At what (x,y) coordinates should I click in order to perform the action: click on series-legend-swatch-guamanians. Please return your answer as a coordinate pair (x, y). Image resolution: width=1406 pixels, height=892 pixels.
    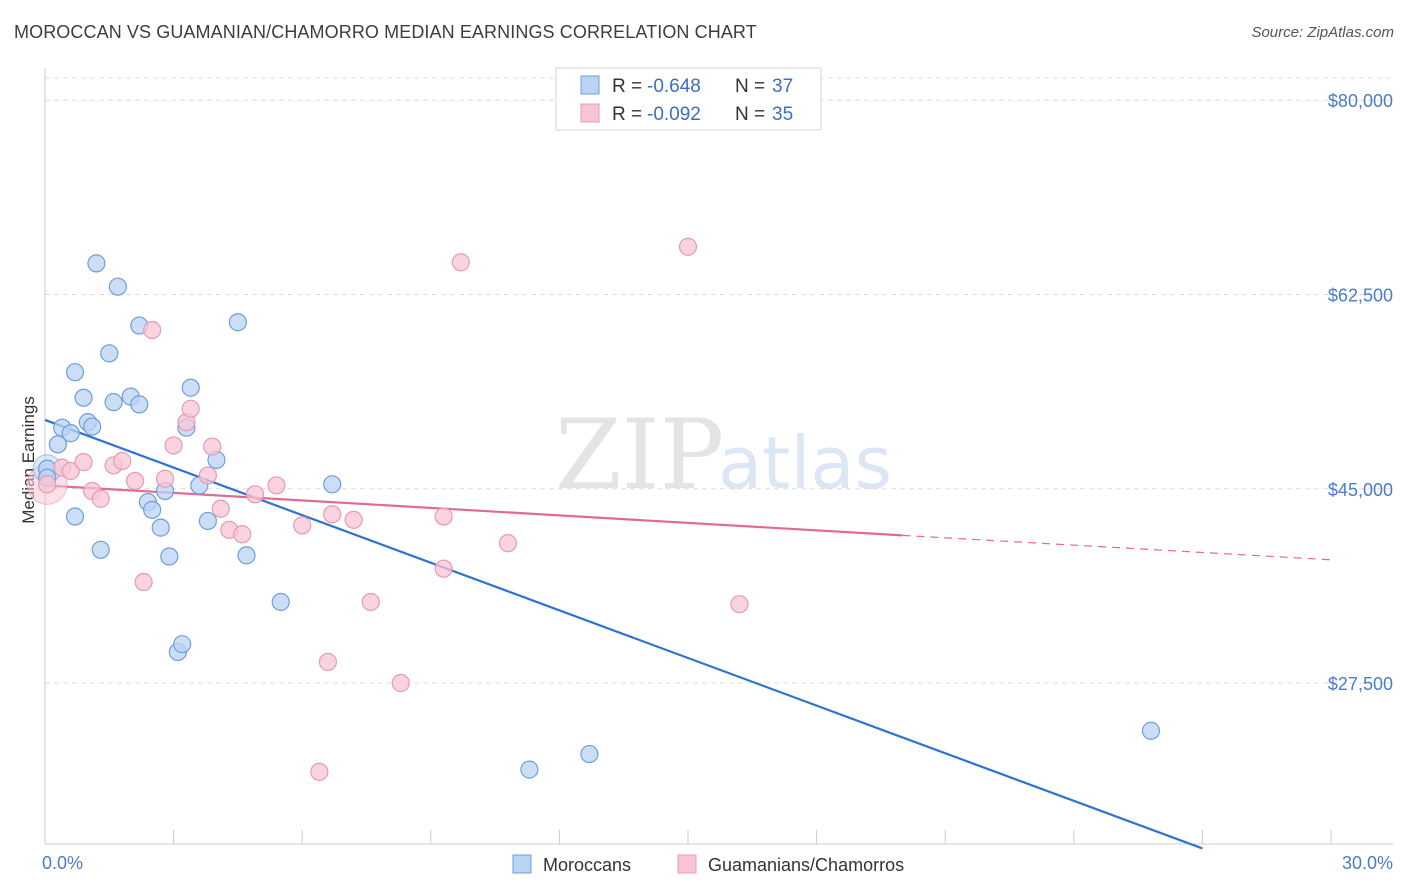
    Looking at the image, I should click on (687, 864).